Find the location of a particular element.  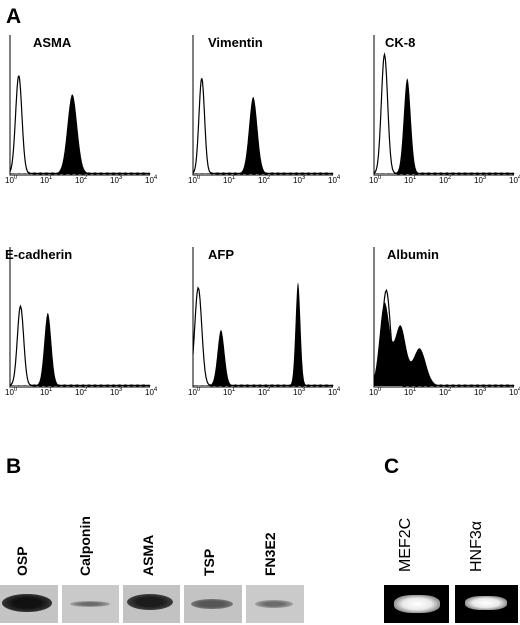

lane-label-tsp: TSP is located at coordinates (209, 562).